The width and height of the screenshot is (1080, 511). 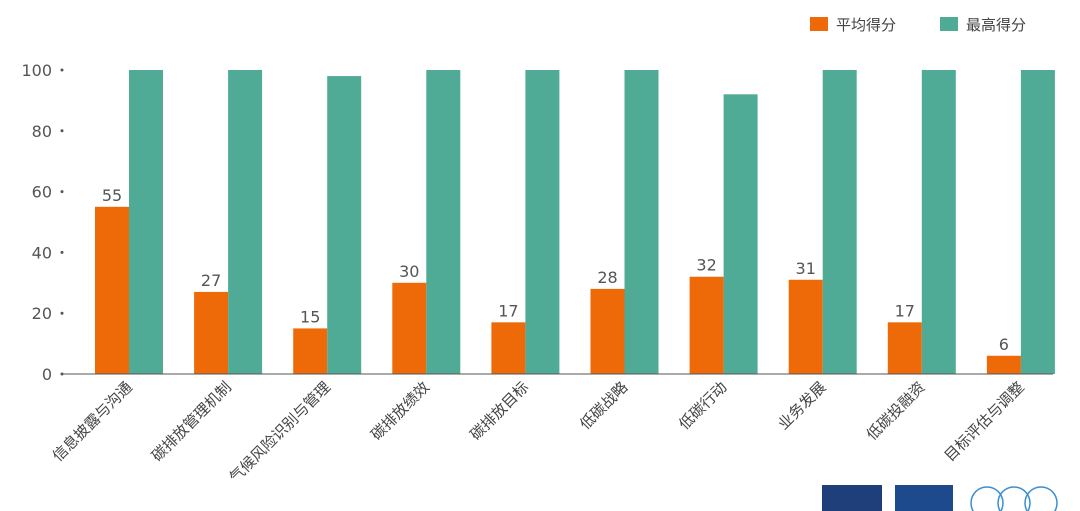 I want to click on data-label-average: 28, so click(x=607, y=277).